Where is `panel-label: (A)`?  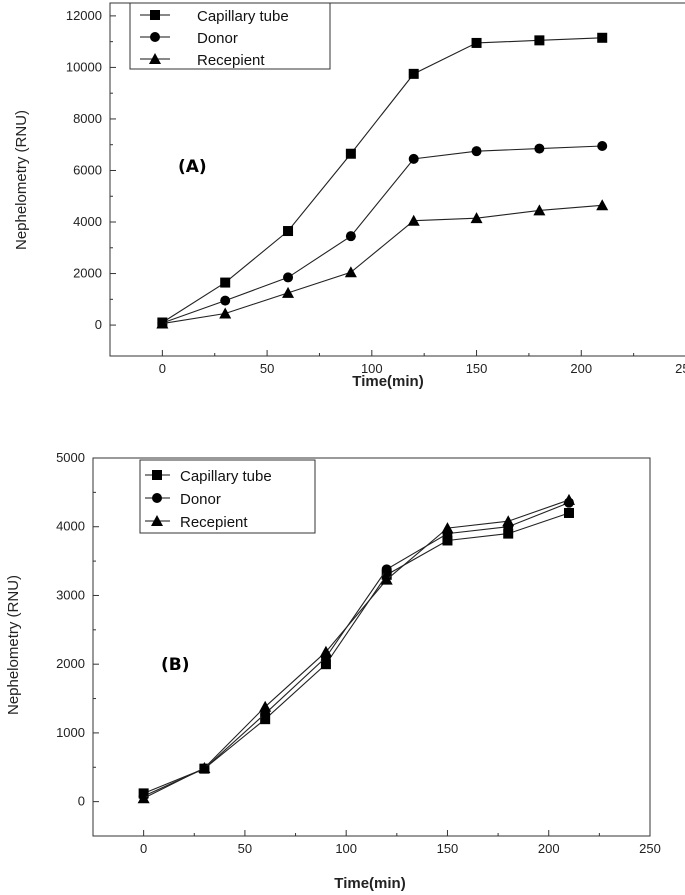
panel-label: (A) is located at coordinates (192, 167).